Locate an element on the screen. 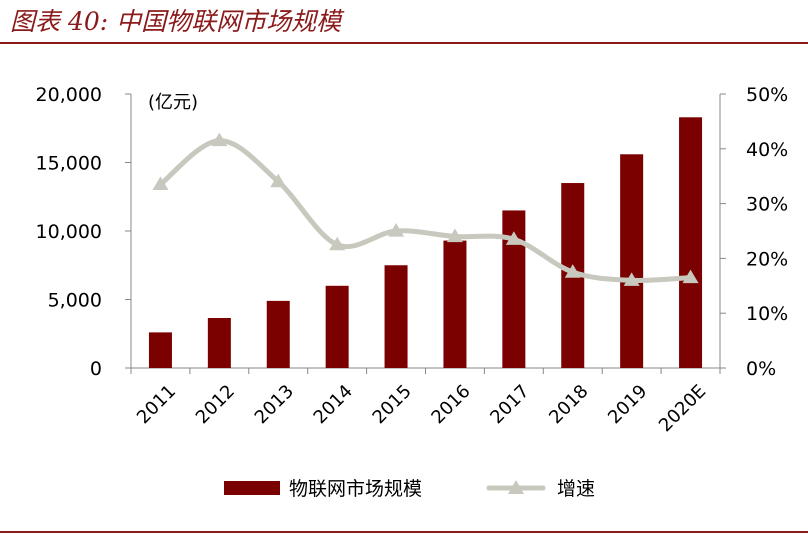 The width and height of the screenshot is (808, 535). right-axis-tick-label: 0% is located at coordinates (761, 369).